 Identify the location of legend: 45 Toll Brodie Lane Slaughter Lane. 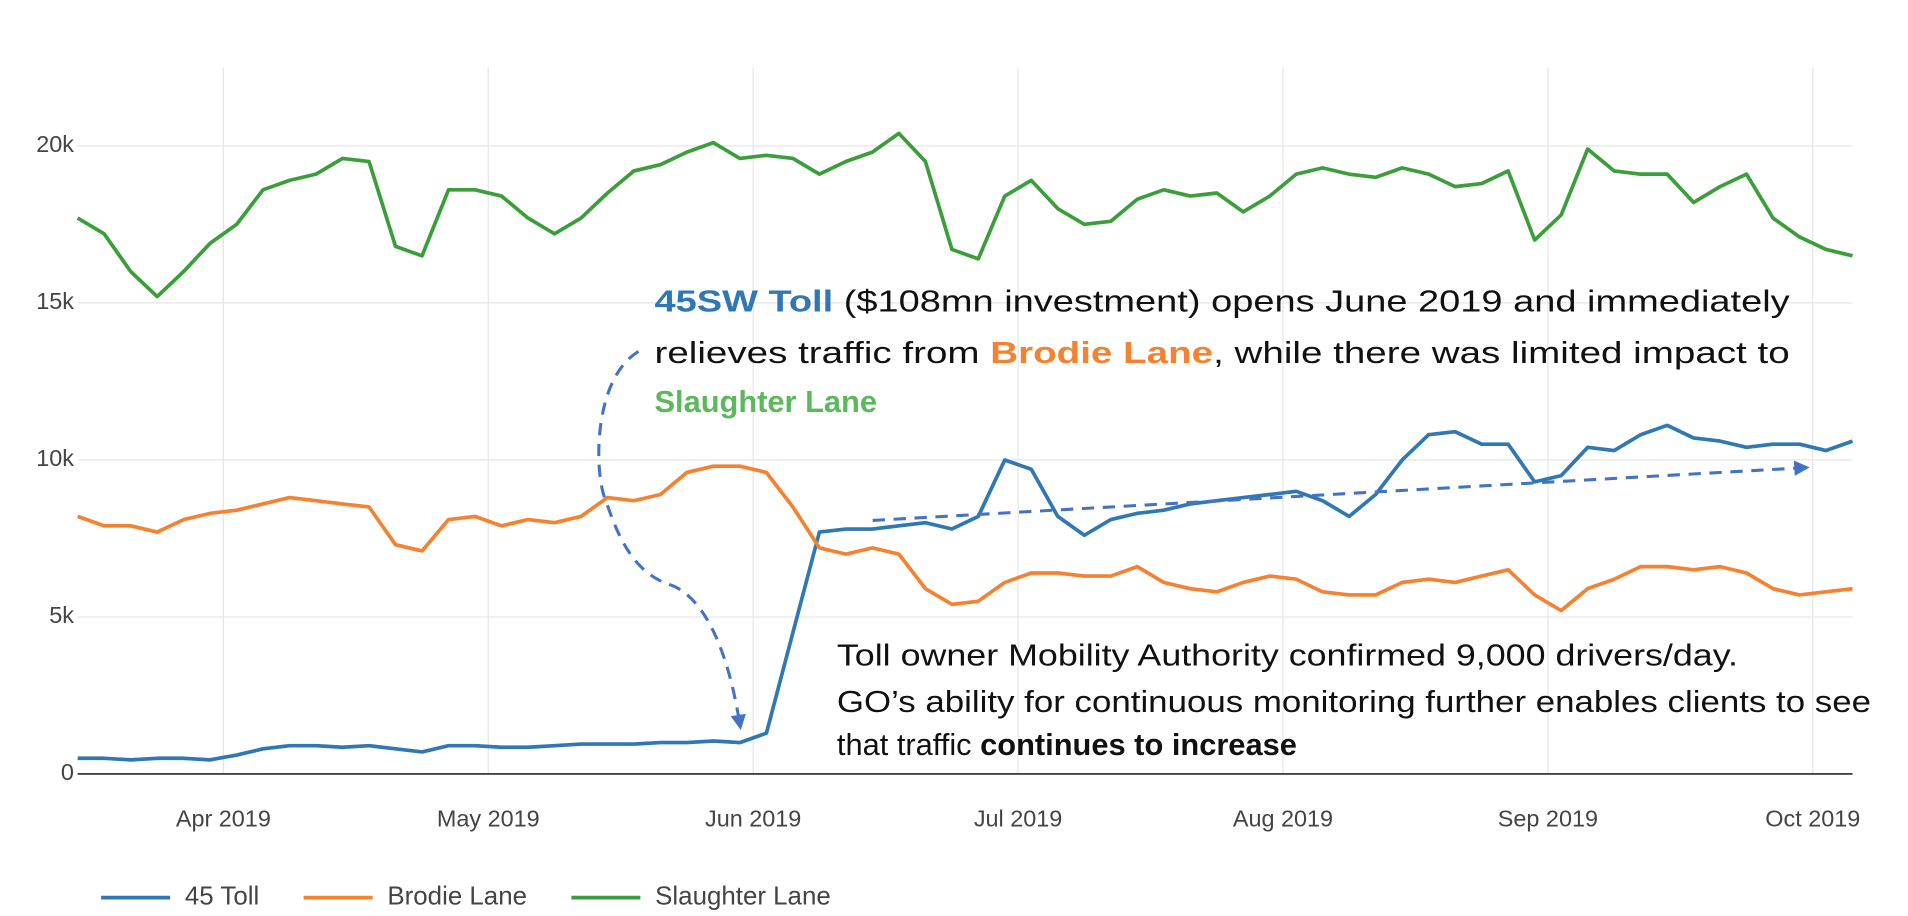
(466, 896).